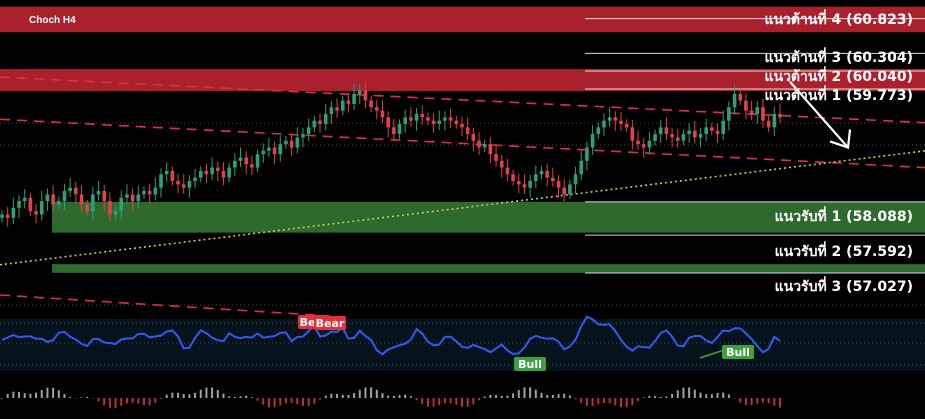 The image size is (925, 419). What do you see at coordinates (838, 56) in the screenshot?
I see `resistance-3-label: แนวต้านที่ 3 (60.304)` at bounding box center [838, 56].